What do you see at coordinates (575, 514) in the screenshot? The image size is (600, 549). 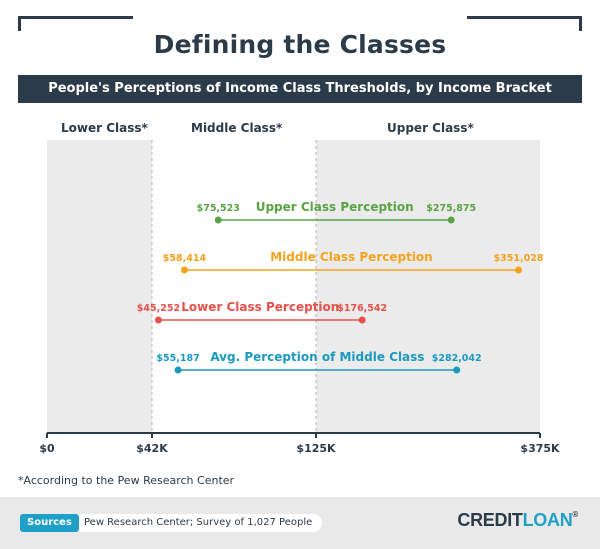 I see `brand-registered: ®` at bounding box center [575, 514].